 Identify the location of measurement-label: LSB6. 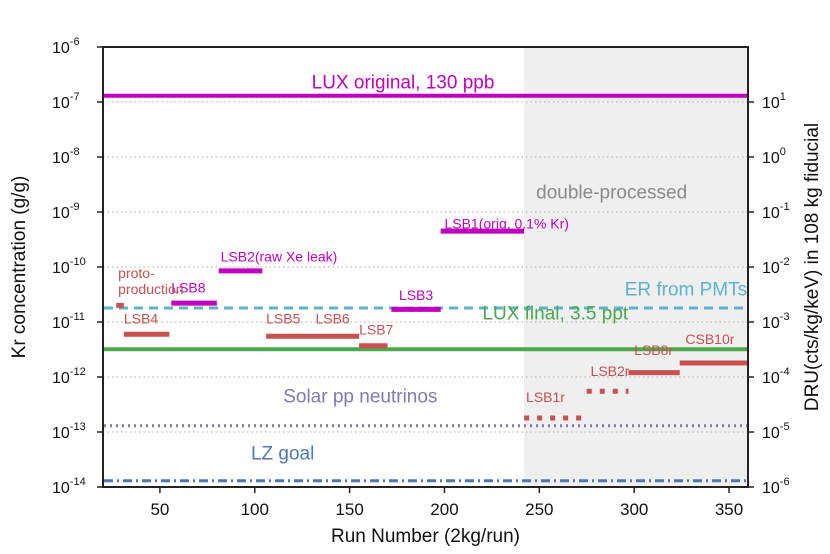
(332, 319).